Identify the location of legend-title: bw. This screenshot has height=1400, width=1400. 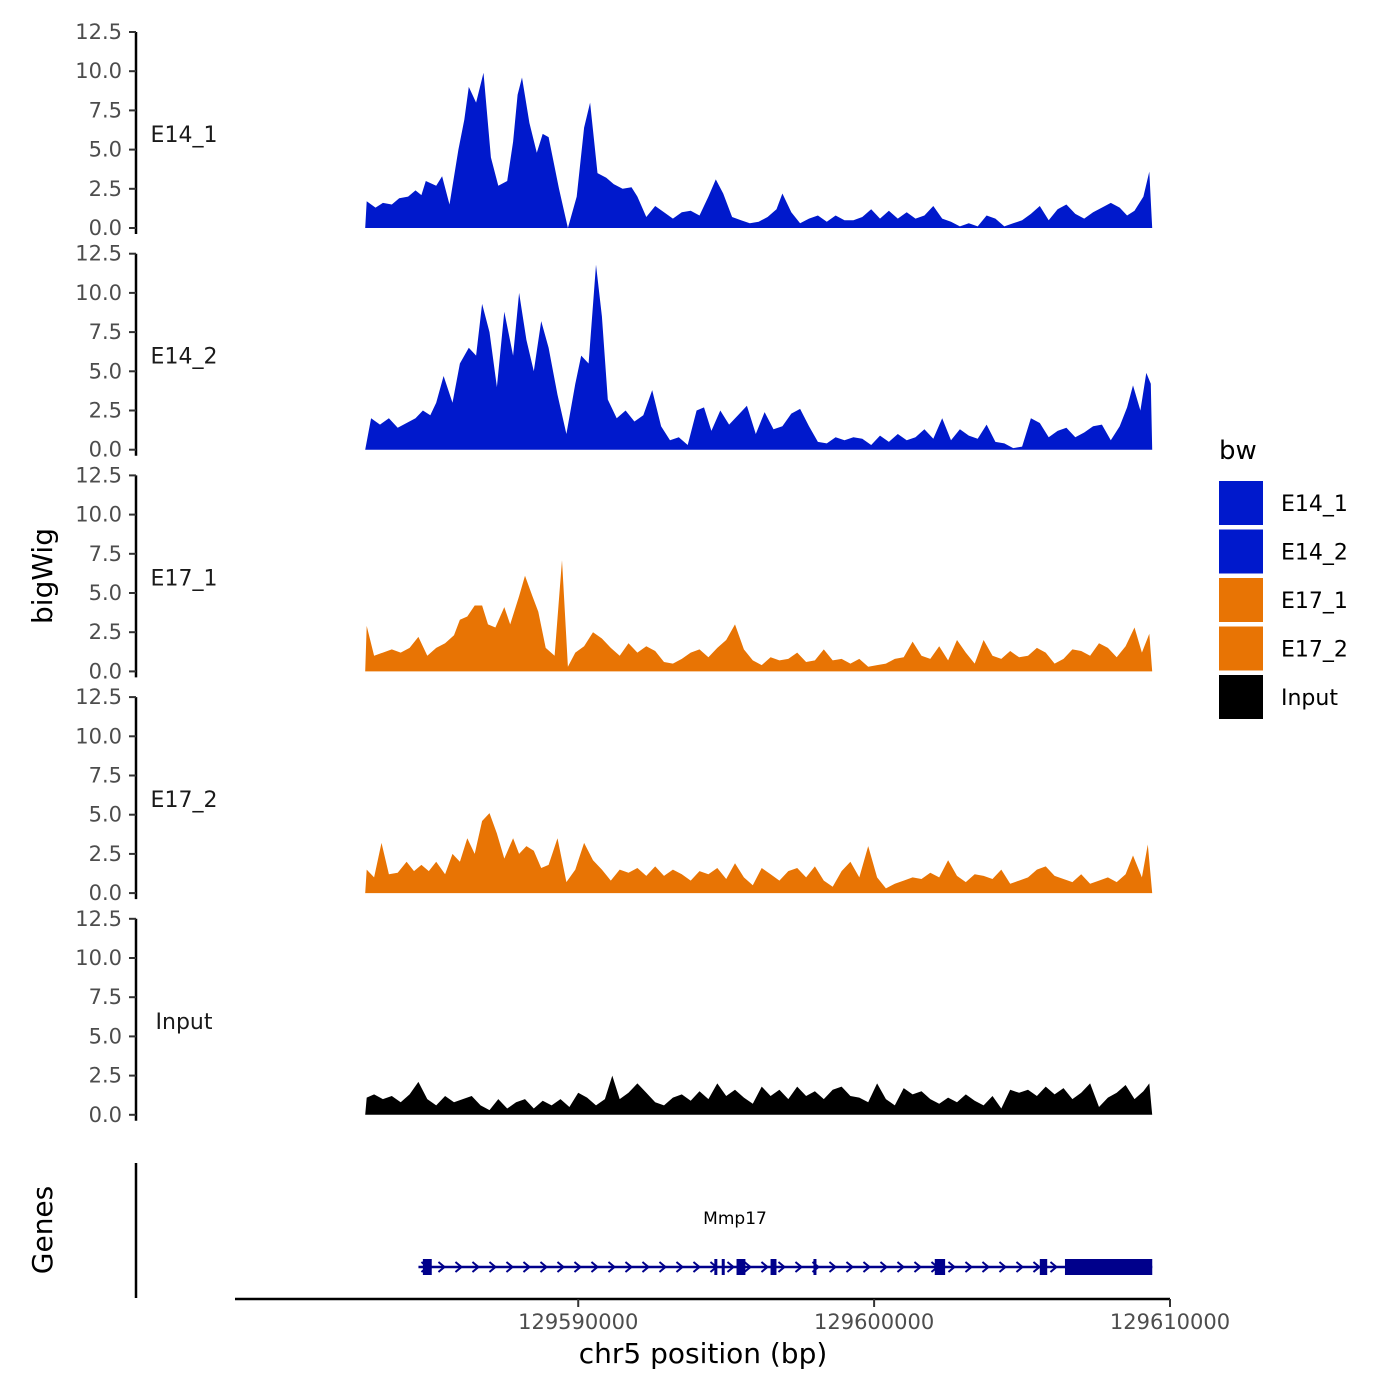
(1238, 451).